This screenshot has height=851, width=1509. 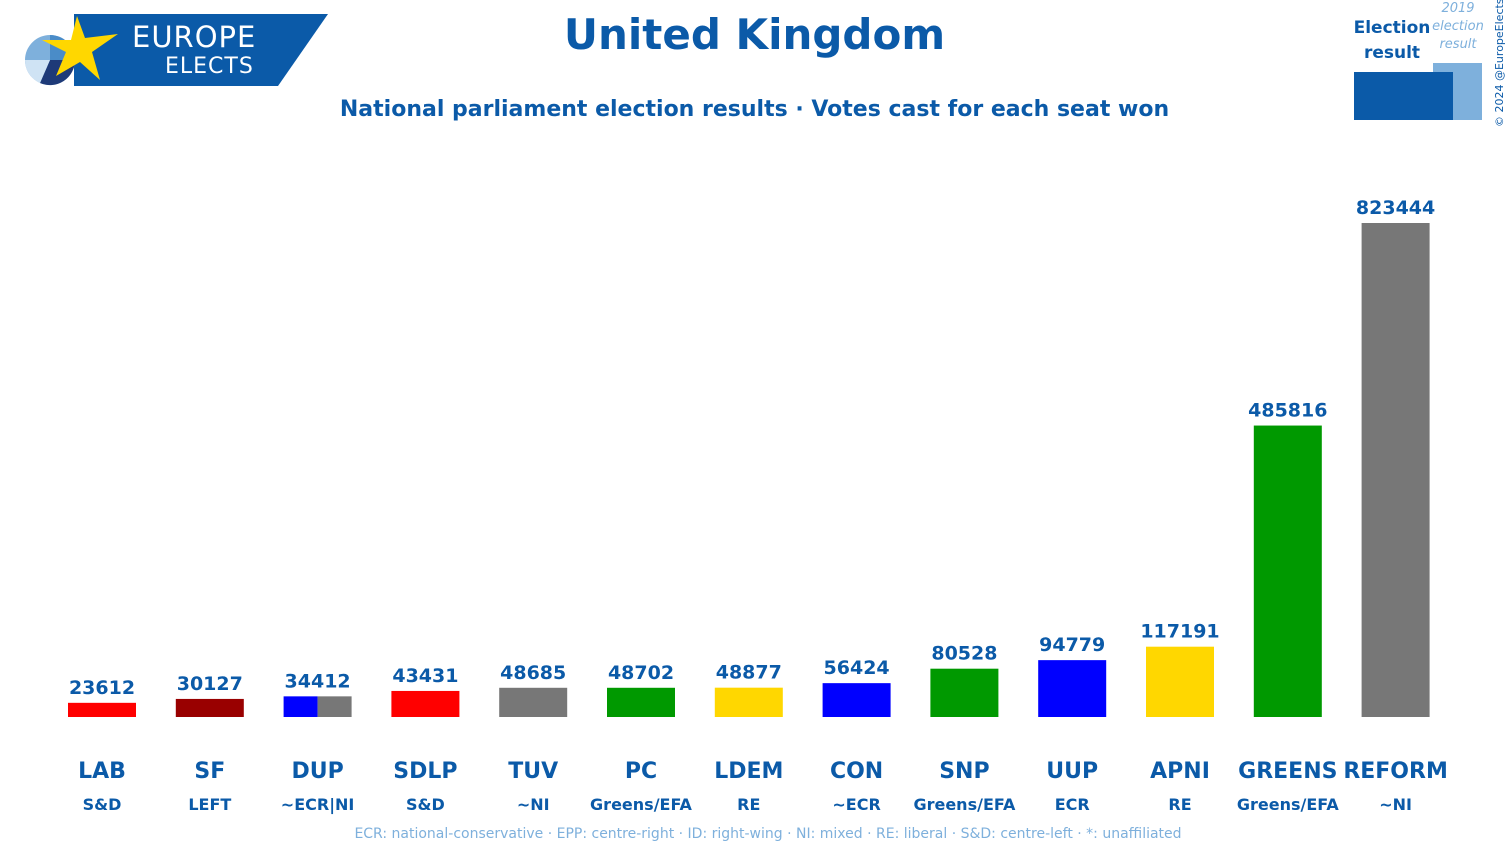 I want to click on bar-ldem, so click(x=748, y=702).